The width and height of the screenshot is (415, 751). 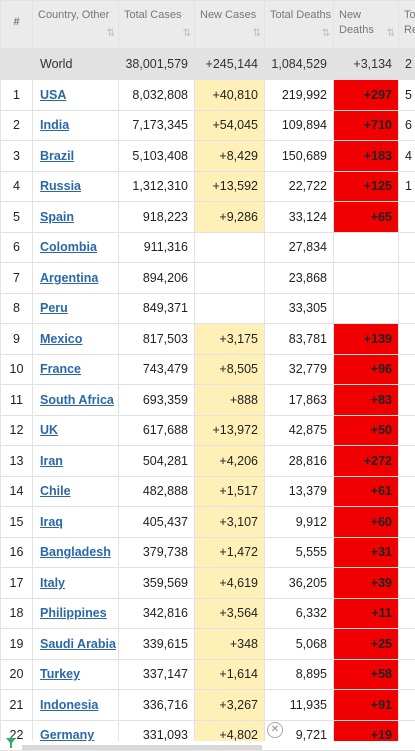 I want to click on country-link-cell: Indonesia, so click(x=76, y=705).